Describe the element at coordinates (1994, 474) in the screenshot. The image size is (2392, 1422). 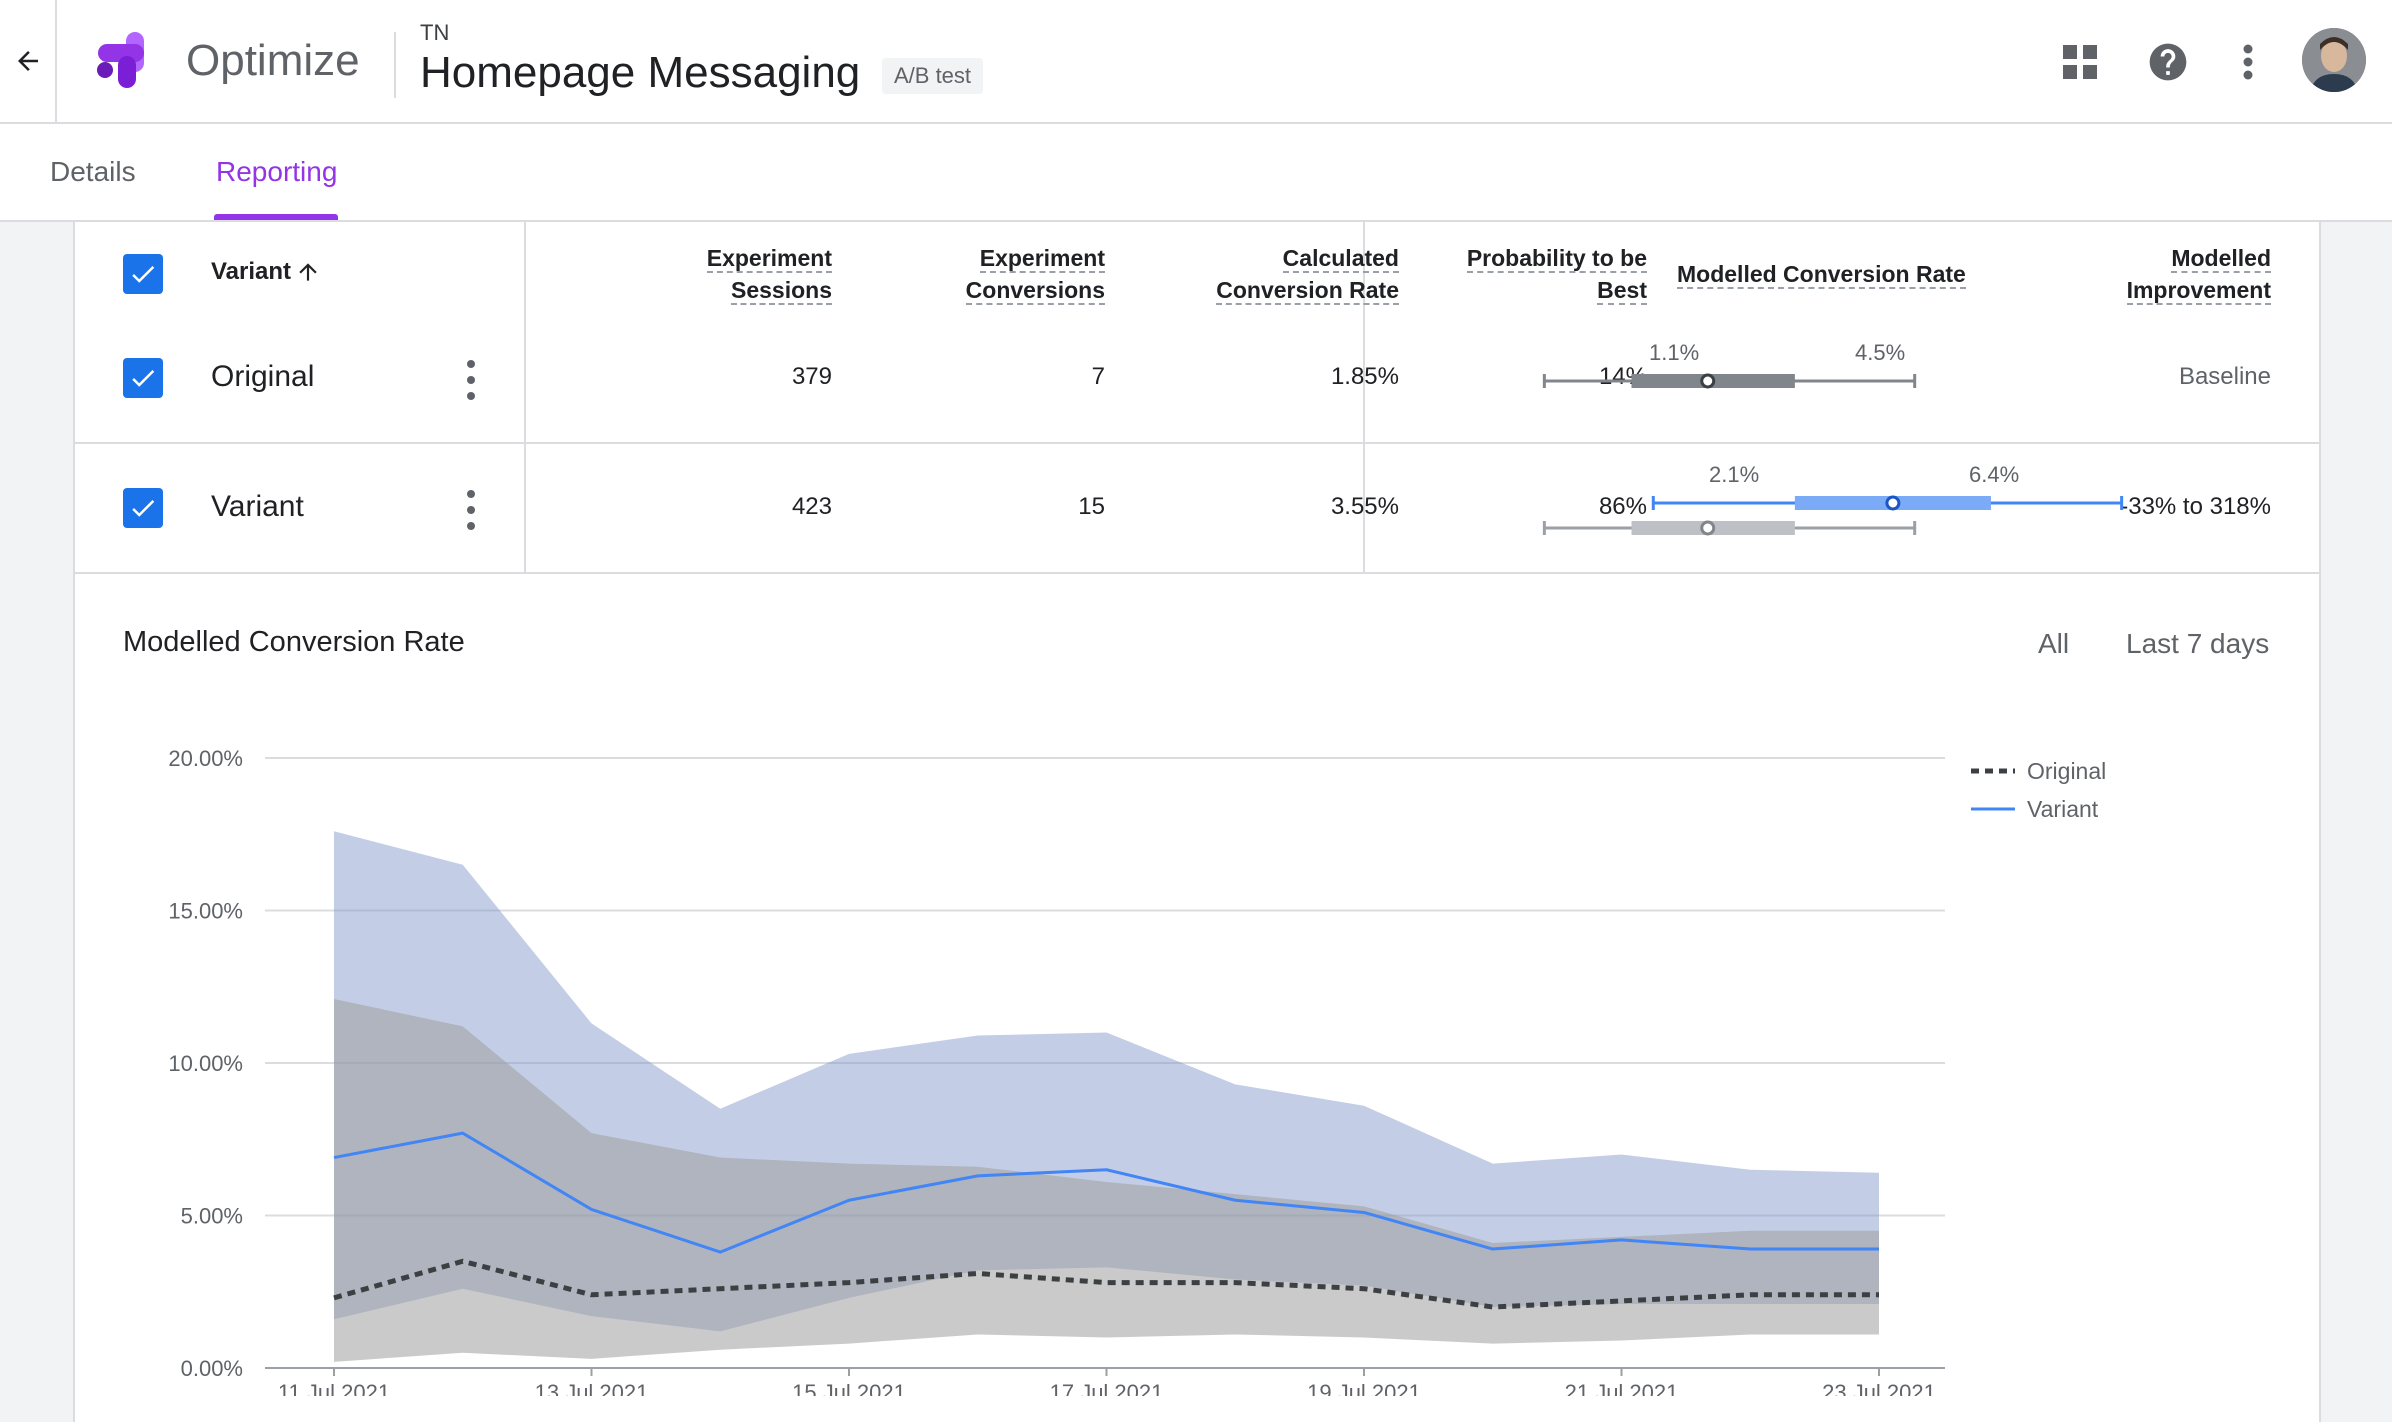
I see `variant-ci-high: 6.4%` at that location.